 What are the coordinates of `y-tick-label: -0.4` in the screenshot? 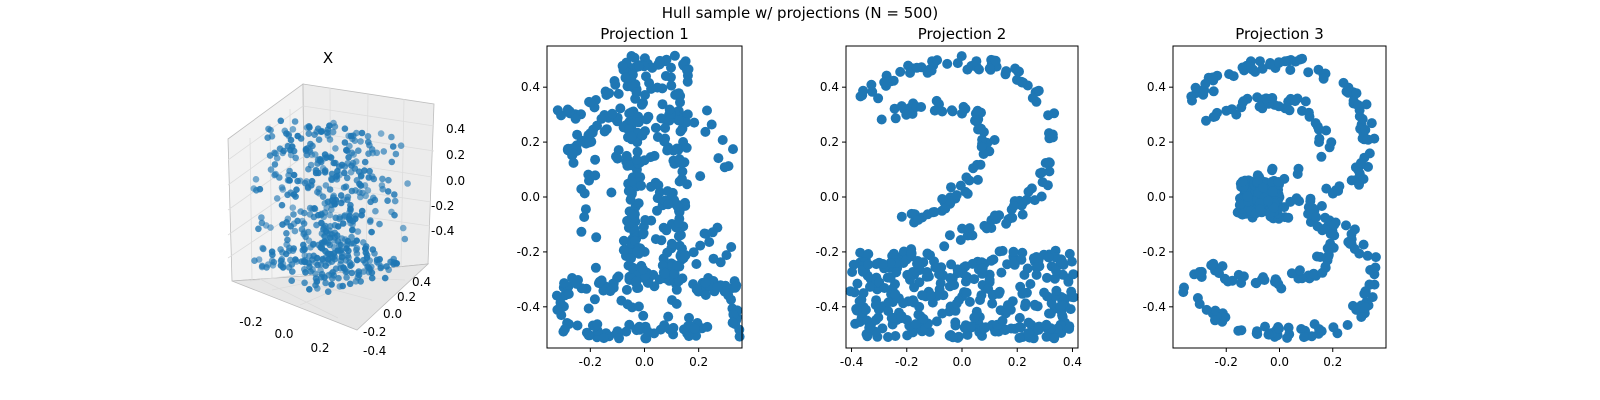 It's located at (528, 307).